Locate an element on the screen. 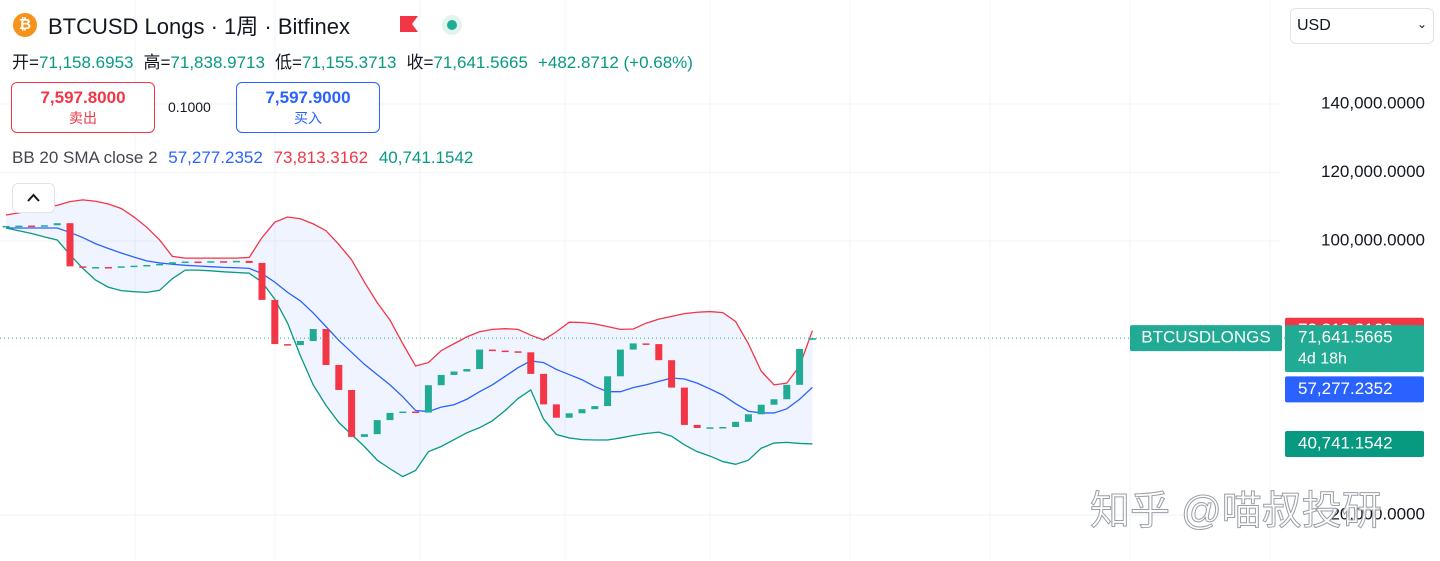 This screenshot has height=561, width=1440. currency-select: USD ⌄ is located at coordinates (1362, 26).